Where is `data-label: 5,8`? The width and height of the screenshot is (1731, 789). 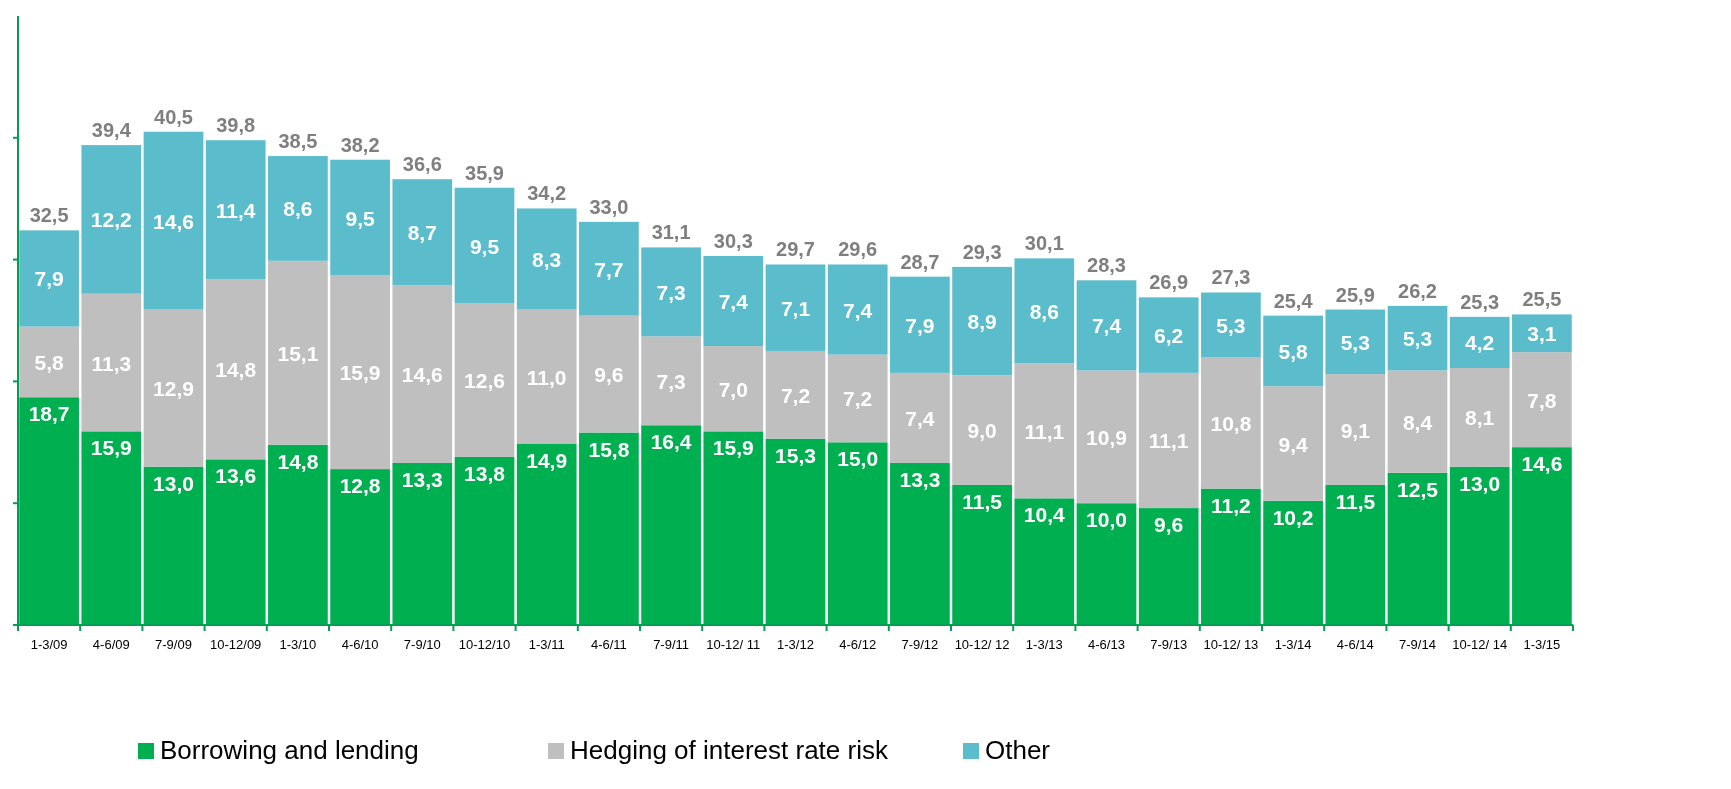
data-label: 5,8 is located at coordinates (49, 362).